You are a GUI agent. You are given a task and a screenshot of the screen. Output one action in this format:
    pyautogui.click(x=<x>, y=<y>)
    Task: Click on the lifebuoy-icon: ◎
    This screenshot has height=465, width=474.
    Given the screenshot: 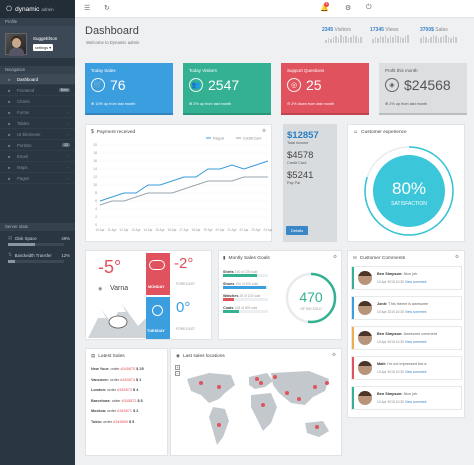 What is the action you would take?
    pyautogui.click(x=294, y=85)
    